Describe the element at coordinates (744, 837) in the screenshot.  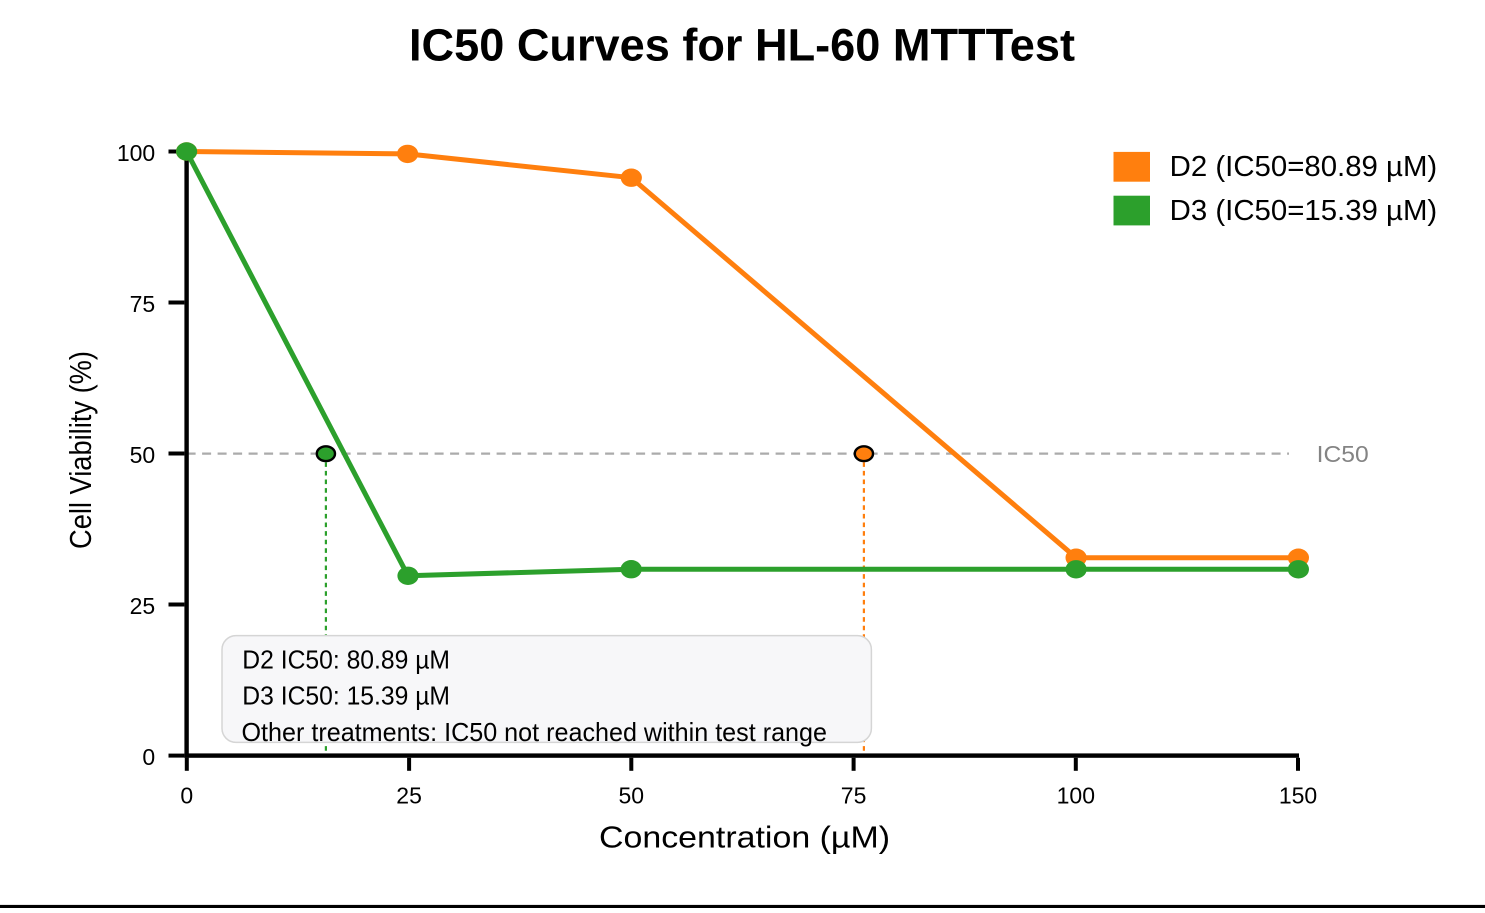
I see `svg-text: Concentration (µM)` at that location.